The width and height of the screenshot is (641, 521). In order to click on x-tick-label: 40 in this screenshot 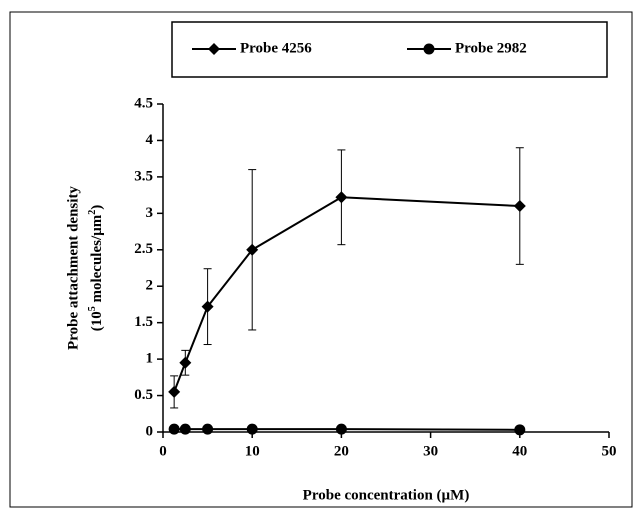, I will do `click(519, 451)`.